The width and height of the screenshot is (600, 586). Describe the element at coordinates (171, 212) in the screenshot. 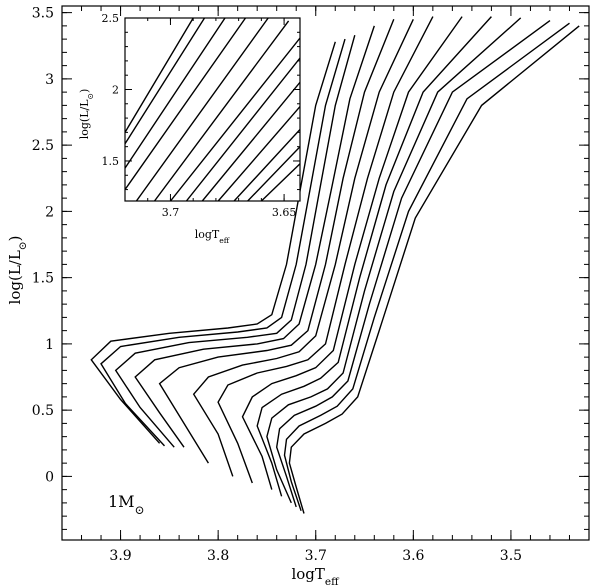

I see `inset-x-tick-label: 3.7` at that location.